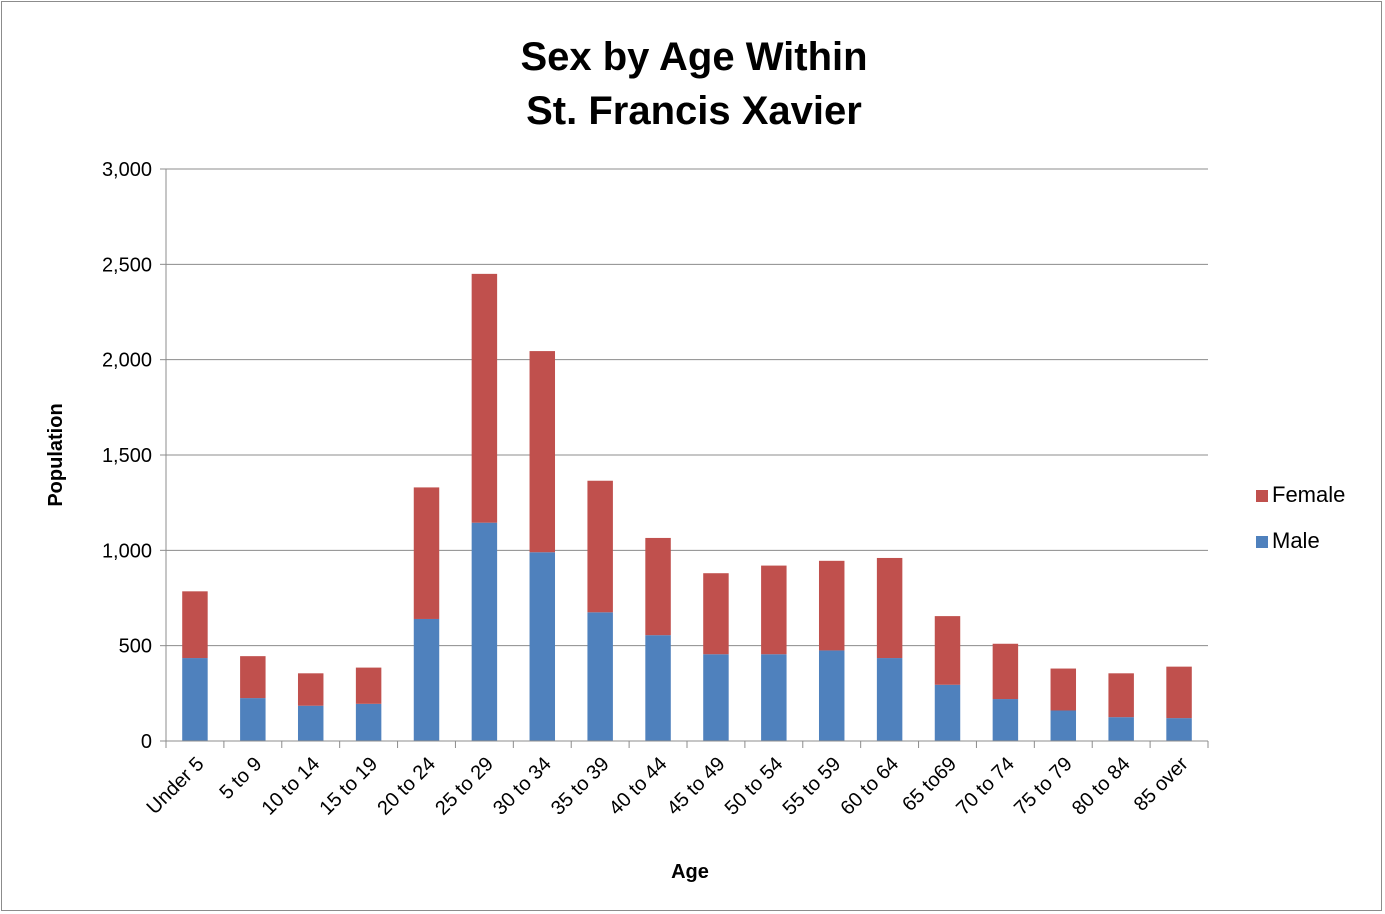 This screenshot has width=1385, height=914. I want to click on x-tick-label: 20 to 24, so click(406, 786).